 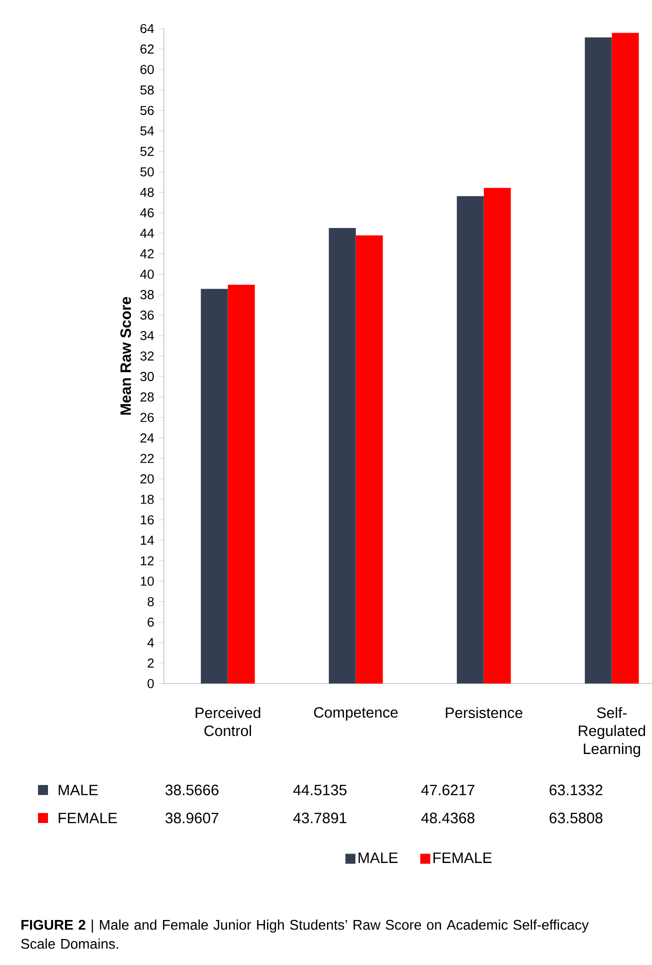 I want to click on x-tick-label: Self-Regulated Learning, so click(x=612, y=732).